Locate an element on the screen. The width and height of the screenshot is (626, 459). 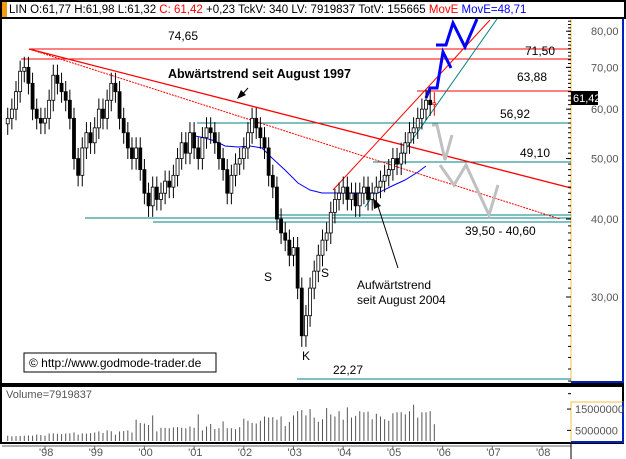
copyright-box is located at coordinates (120, 362).